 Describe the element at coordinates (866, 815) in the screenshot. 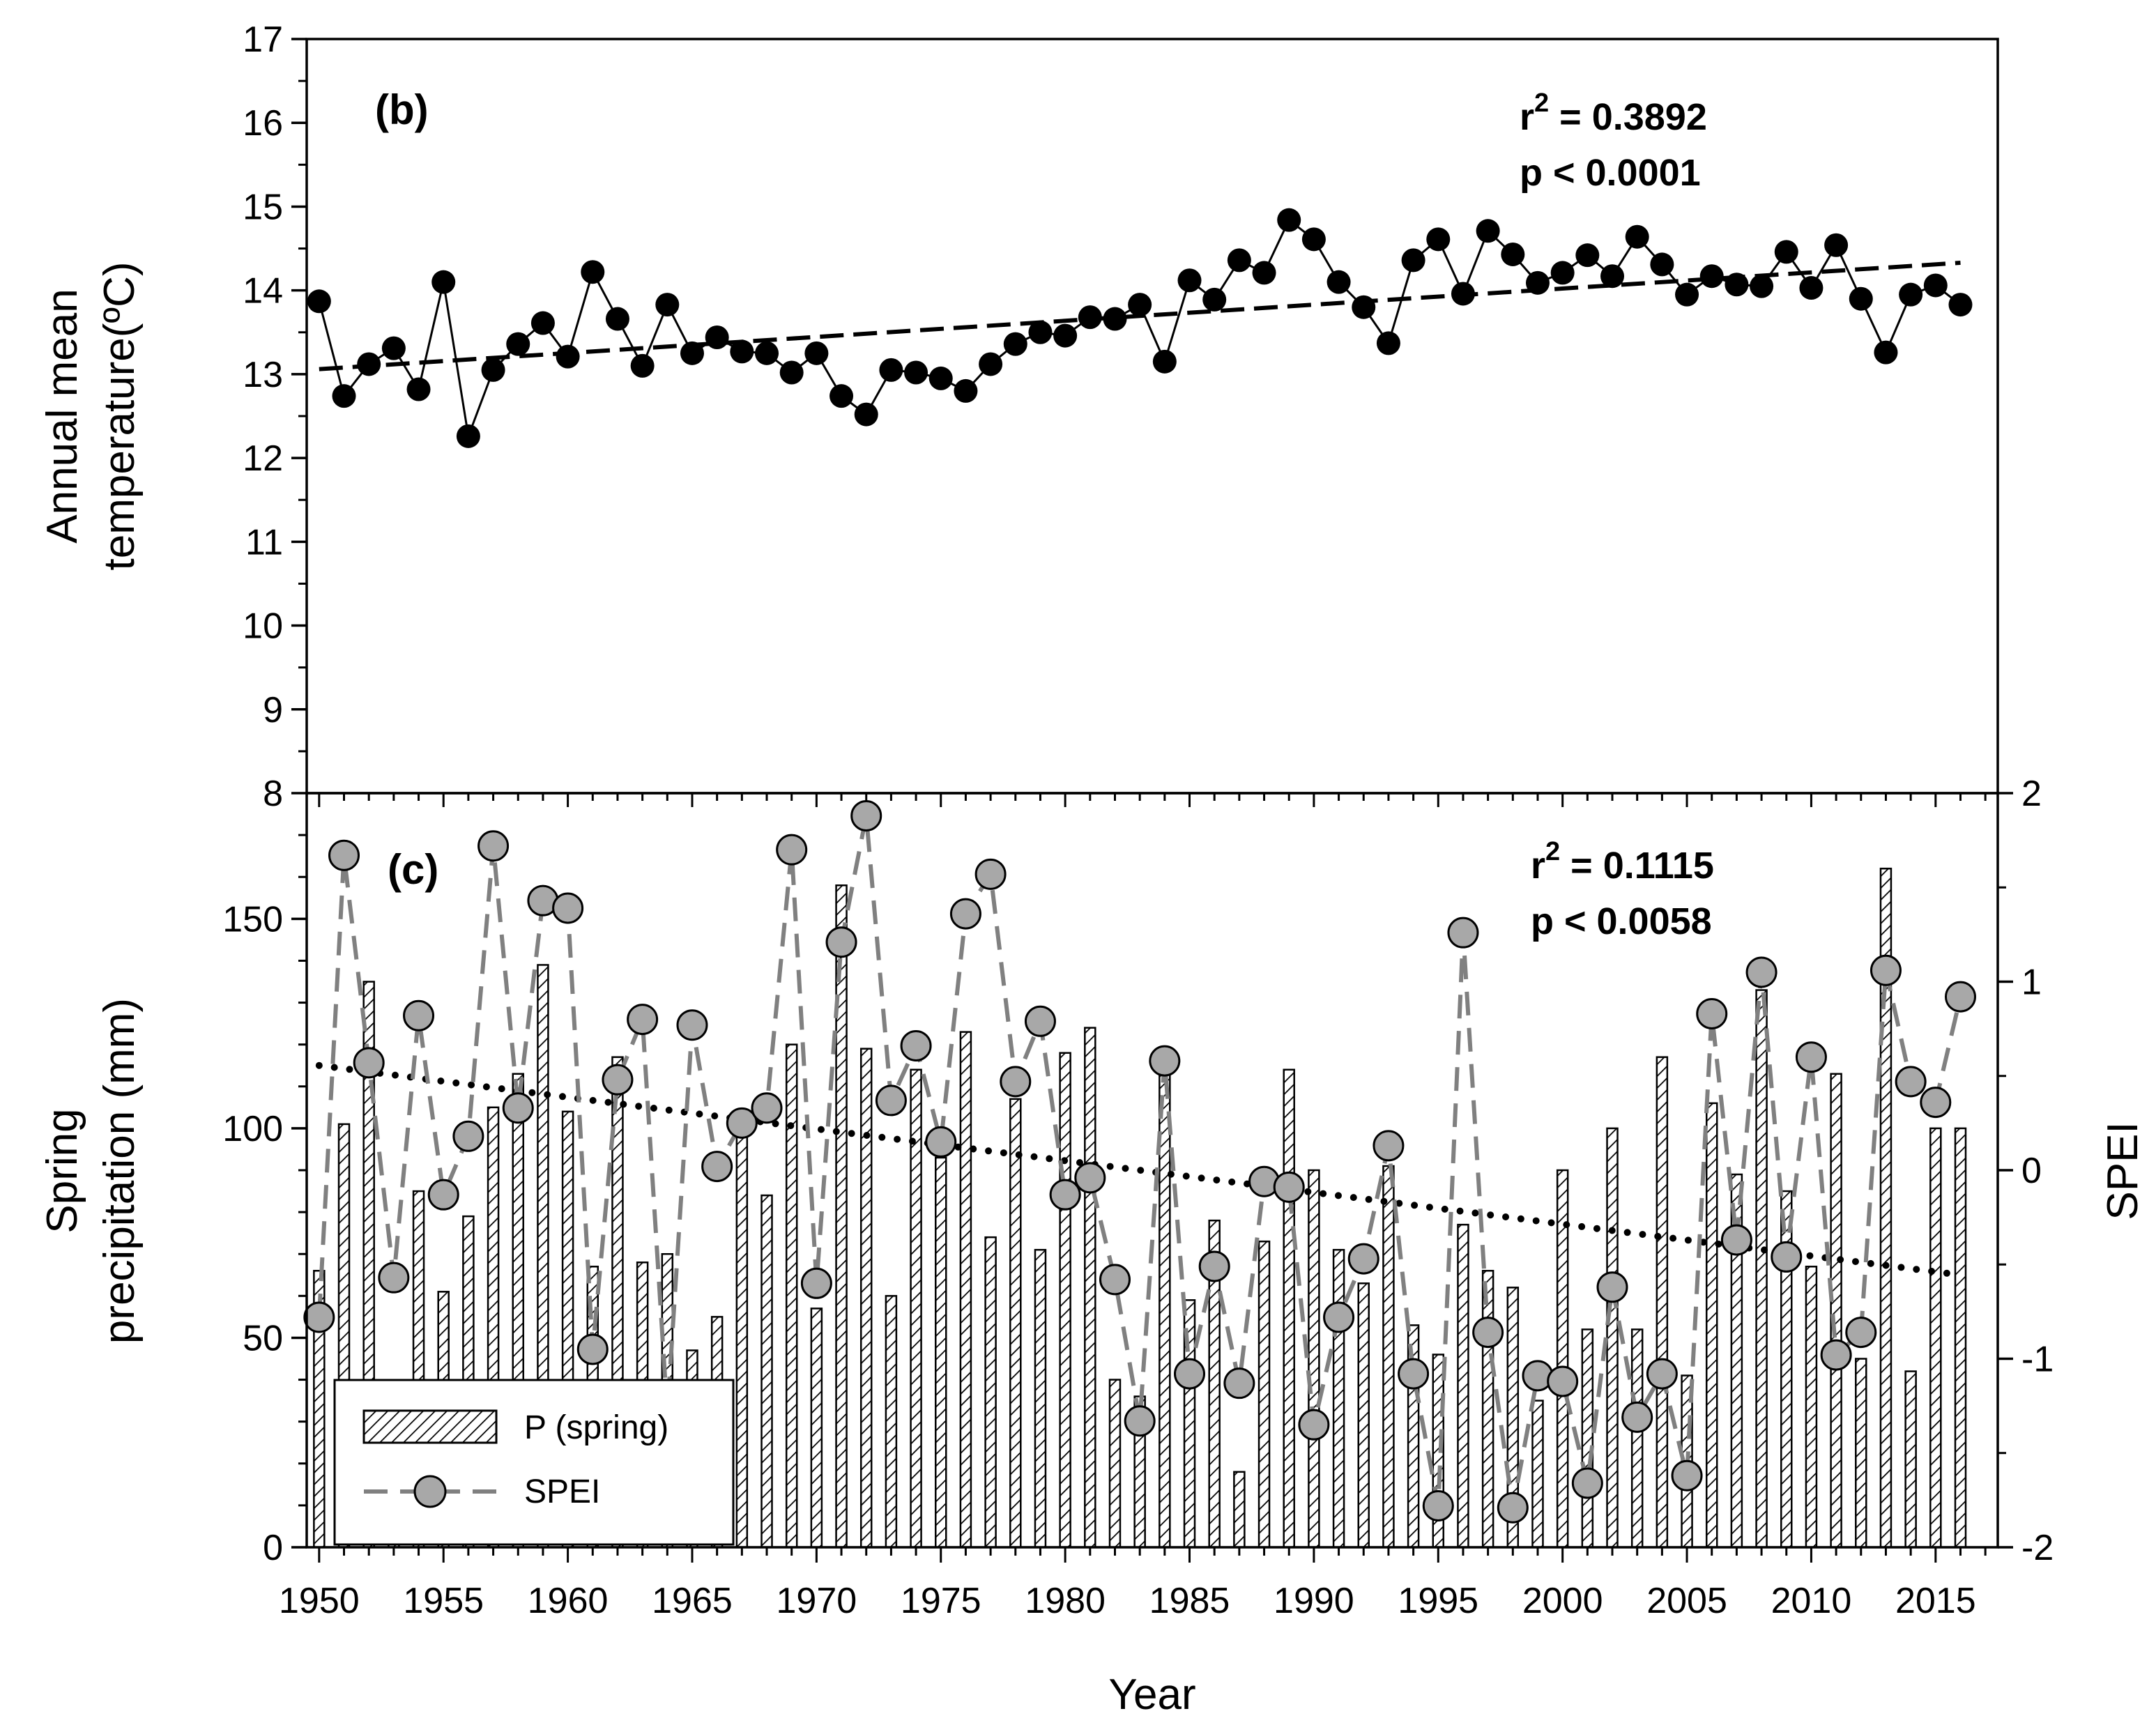

I see `spei-point-1972` at that location.